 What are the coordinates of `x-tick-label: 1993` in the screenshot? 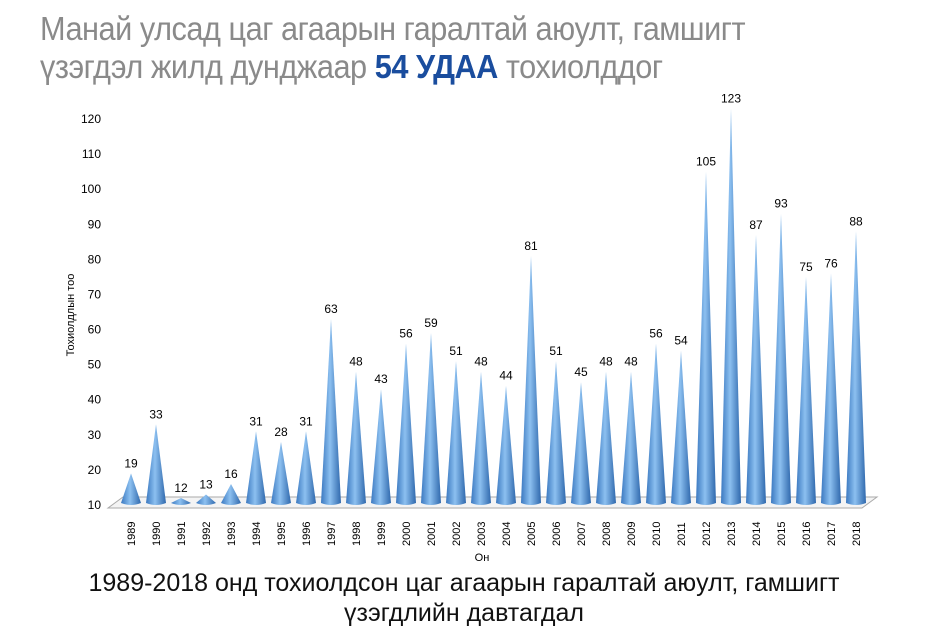 It's located at (232, 534).